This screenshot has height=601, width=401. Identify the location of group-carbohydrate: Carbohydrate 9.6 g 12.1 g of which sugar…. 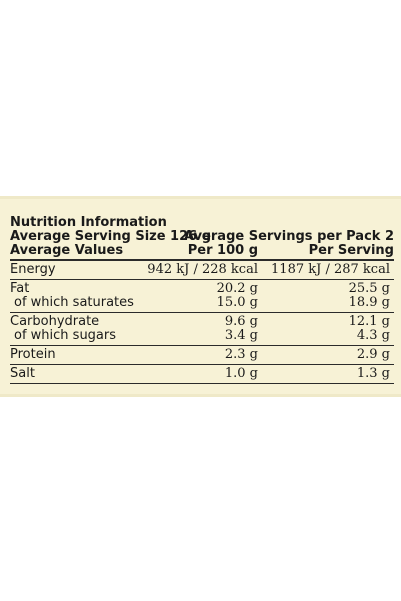
(202, 329).